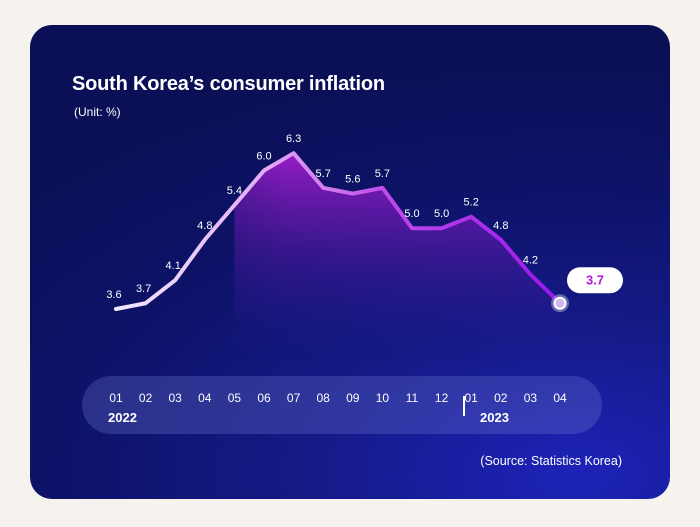 The image size is (700, 527). I want to click on data-label-8: 5.6, so click(352, 180).